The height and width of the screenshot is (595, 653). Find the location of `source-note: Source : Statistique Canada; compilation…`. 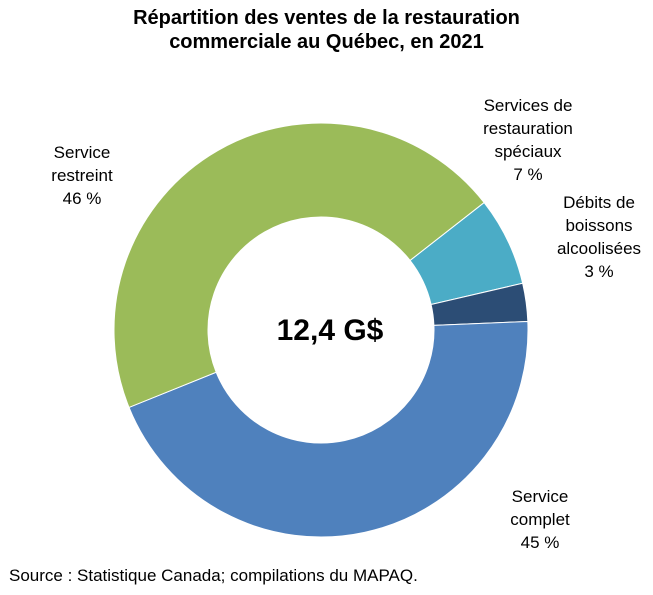

source-note: Source : Statistique Canada; compilation… is located at coordinates (213, 575).